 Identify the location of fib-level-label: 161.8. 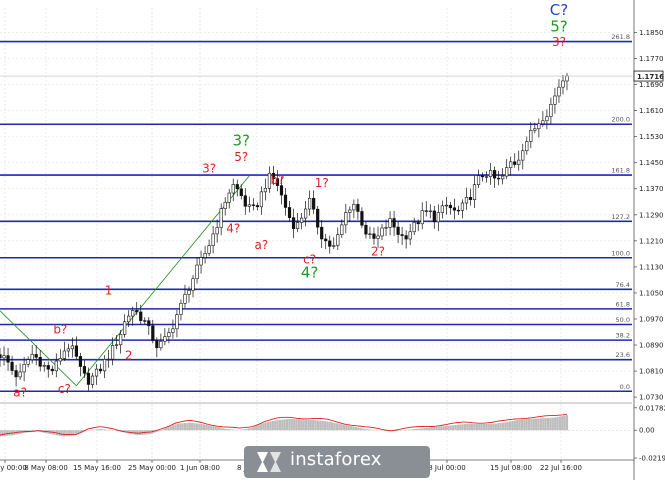
(620, 171).